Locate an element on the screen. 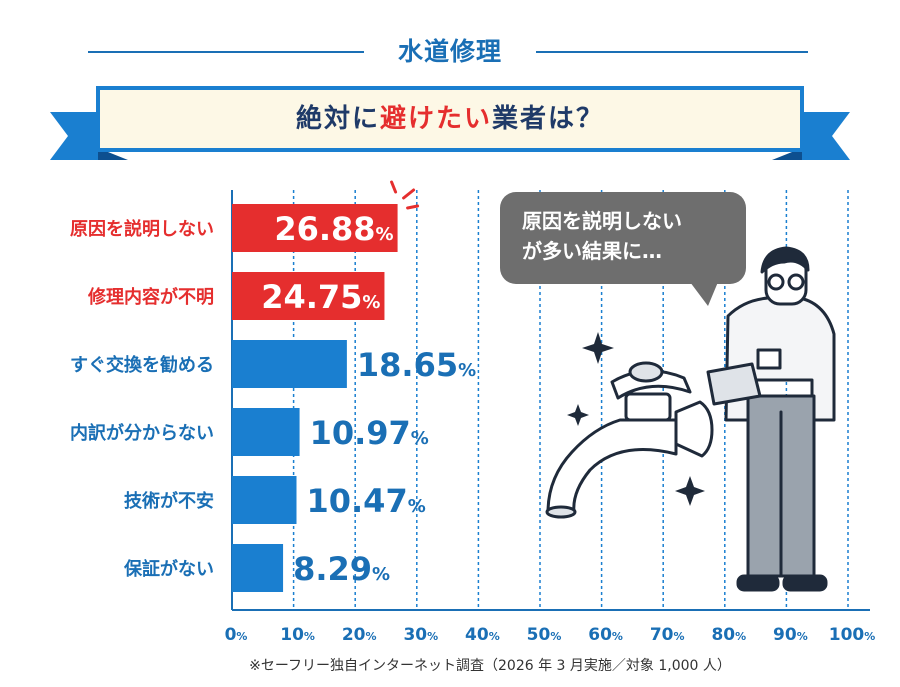 The image size is (900, 687). emphasis-marks is located at coordinates (405, 195).